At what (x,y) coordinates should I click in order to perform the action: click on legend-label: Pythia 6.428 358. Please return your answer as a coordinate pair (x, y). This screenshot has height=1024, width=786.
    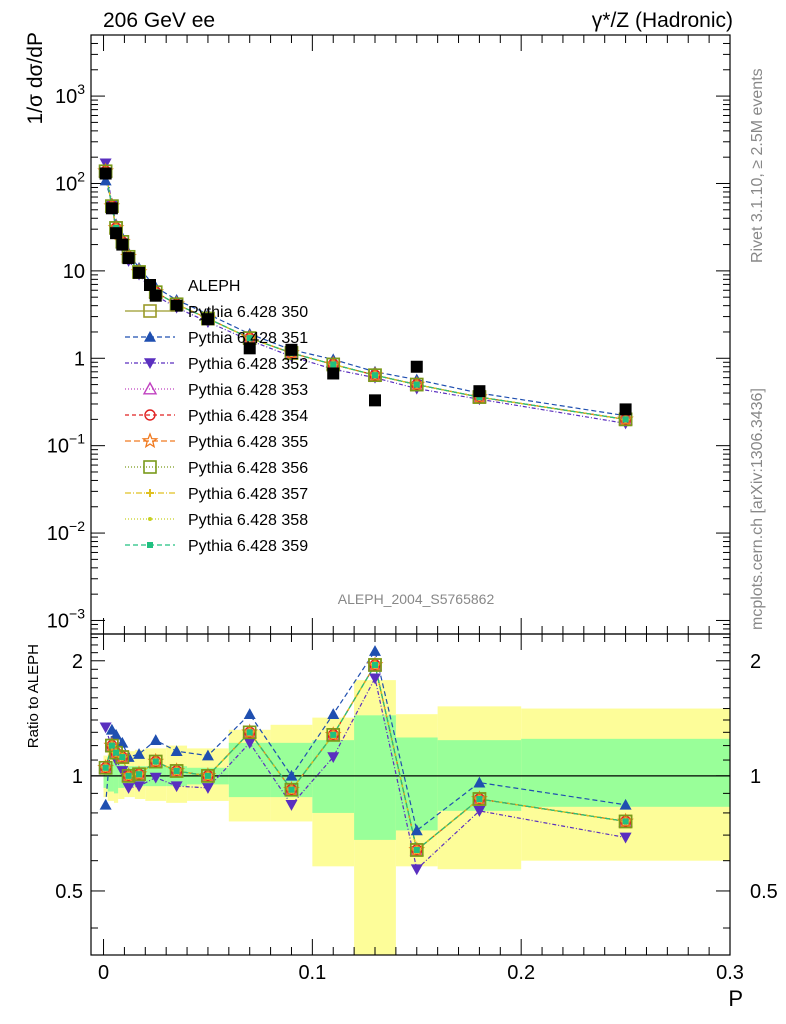
    Looking at the image, I should click on (248, 520).